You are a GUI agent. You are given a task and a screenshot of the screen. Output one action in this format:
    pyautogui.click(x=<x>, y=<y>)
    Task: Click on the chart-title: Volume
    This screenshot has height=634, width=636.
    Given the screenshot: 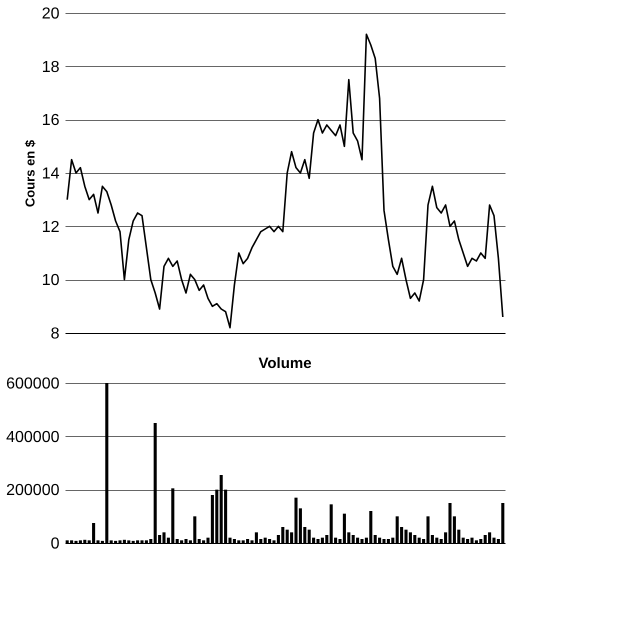 What is the action you would take?
    pyautogui.click(x=285, y=363)
    